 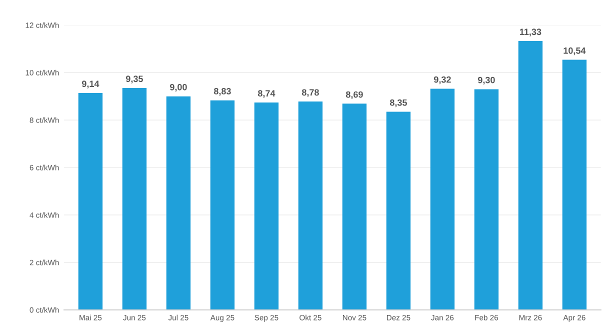 I want to click on data-label: 9,35, so click(x=134, y=80).